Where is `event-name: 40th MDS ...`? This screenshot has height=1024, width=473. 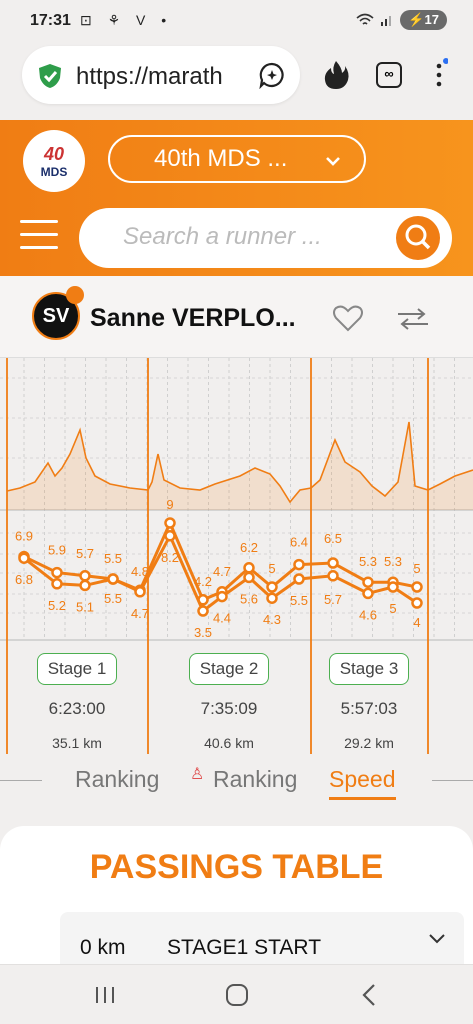 event-name: 40th MDS ... is located at coordinates (221, 158).